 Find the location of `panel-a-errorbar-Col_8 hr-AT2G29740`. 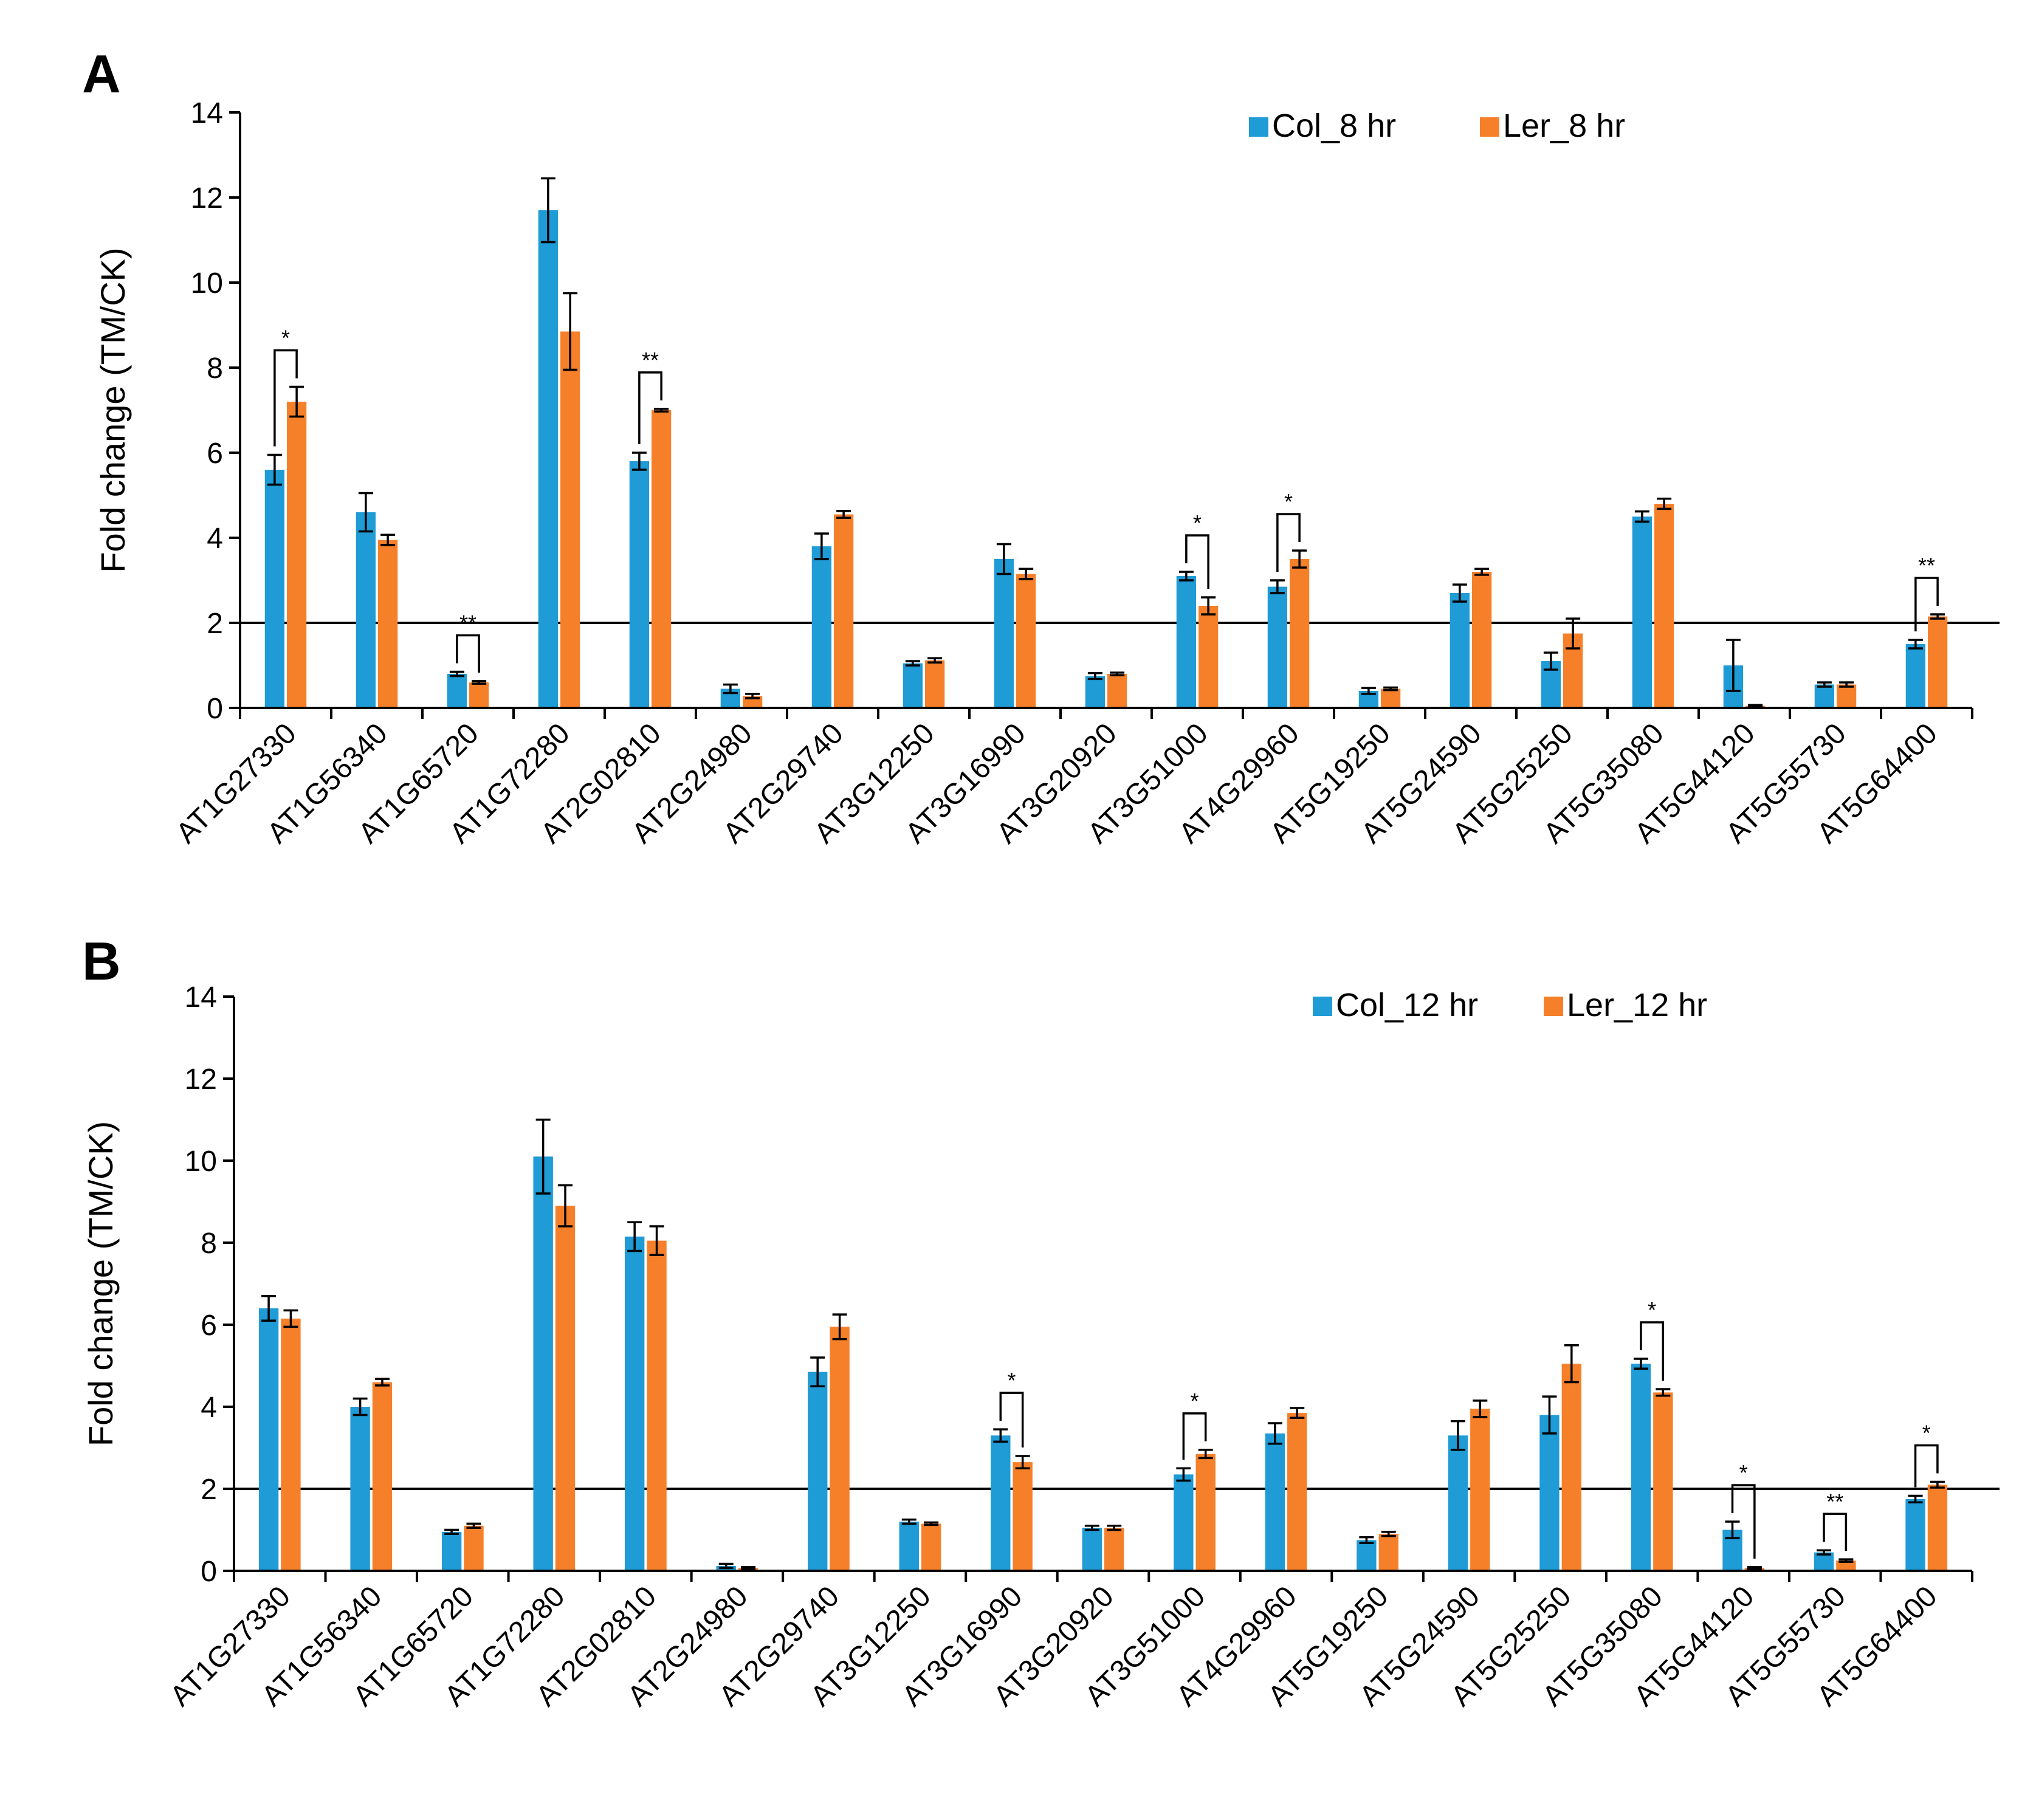

panel-a-errorbar-Col_8 hr-AT2G29740 is located at coordinates (821, 546).